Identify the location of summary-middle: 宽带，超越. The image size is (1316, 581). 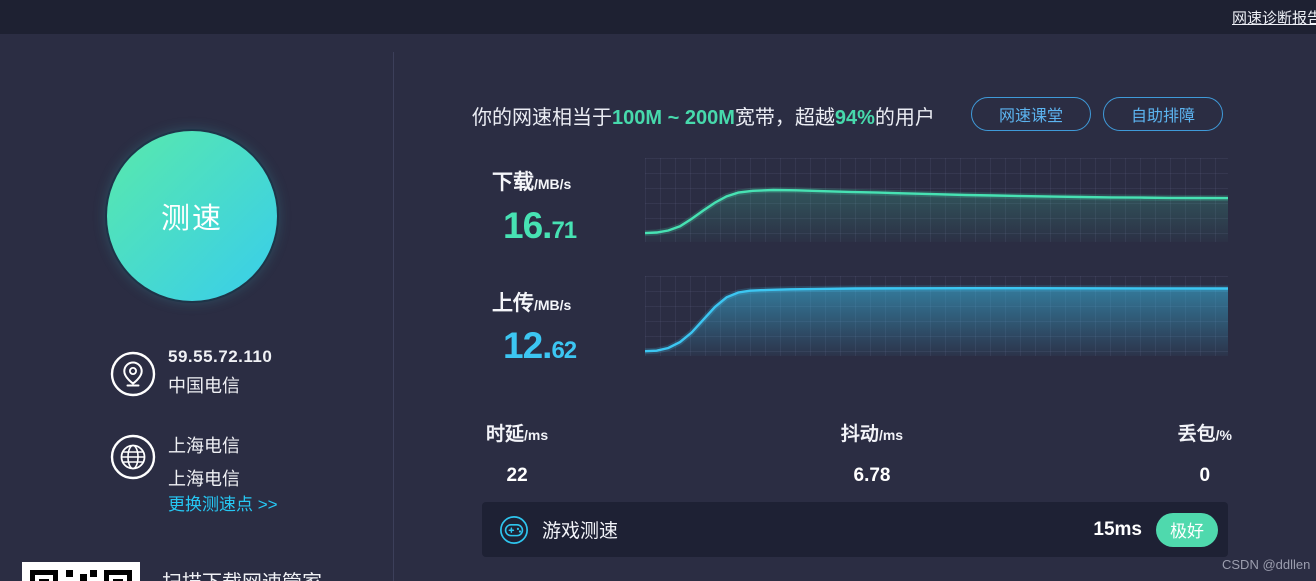
(784, 118).